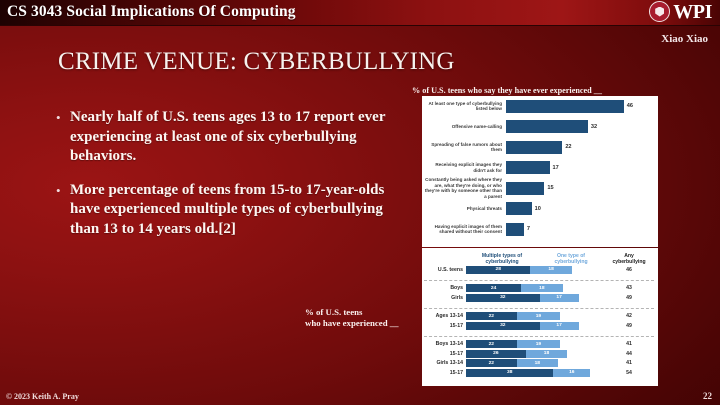  I want to click on stacked-row-label: Boys 13-14, so click(449, 344).